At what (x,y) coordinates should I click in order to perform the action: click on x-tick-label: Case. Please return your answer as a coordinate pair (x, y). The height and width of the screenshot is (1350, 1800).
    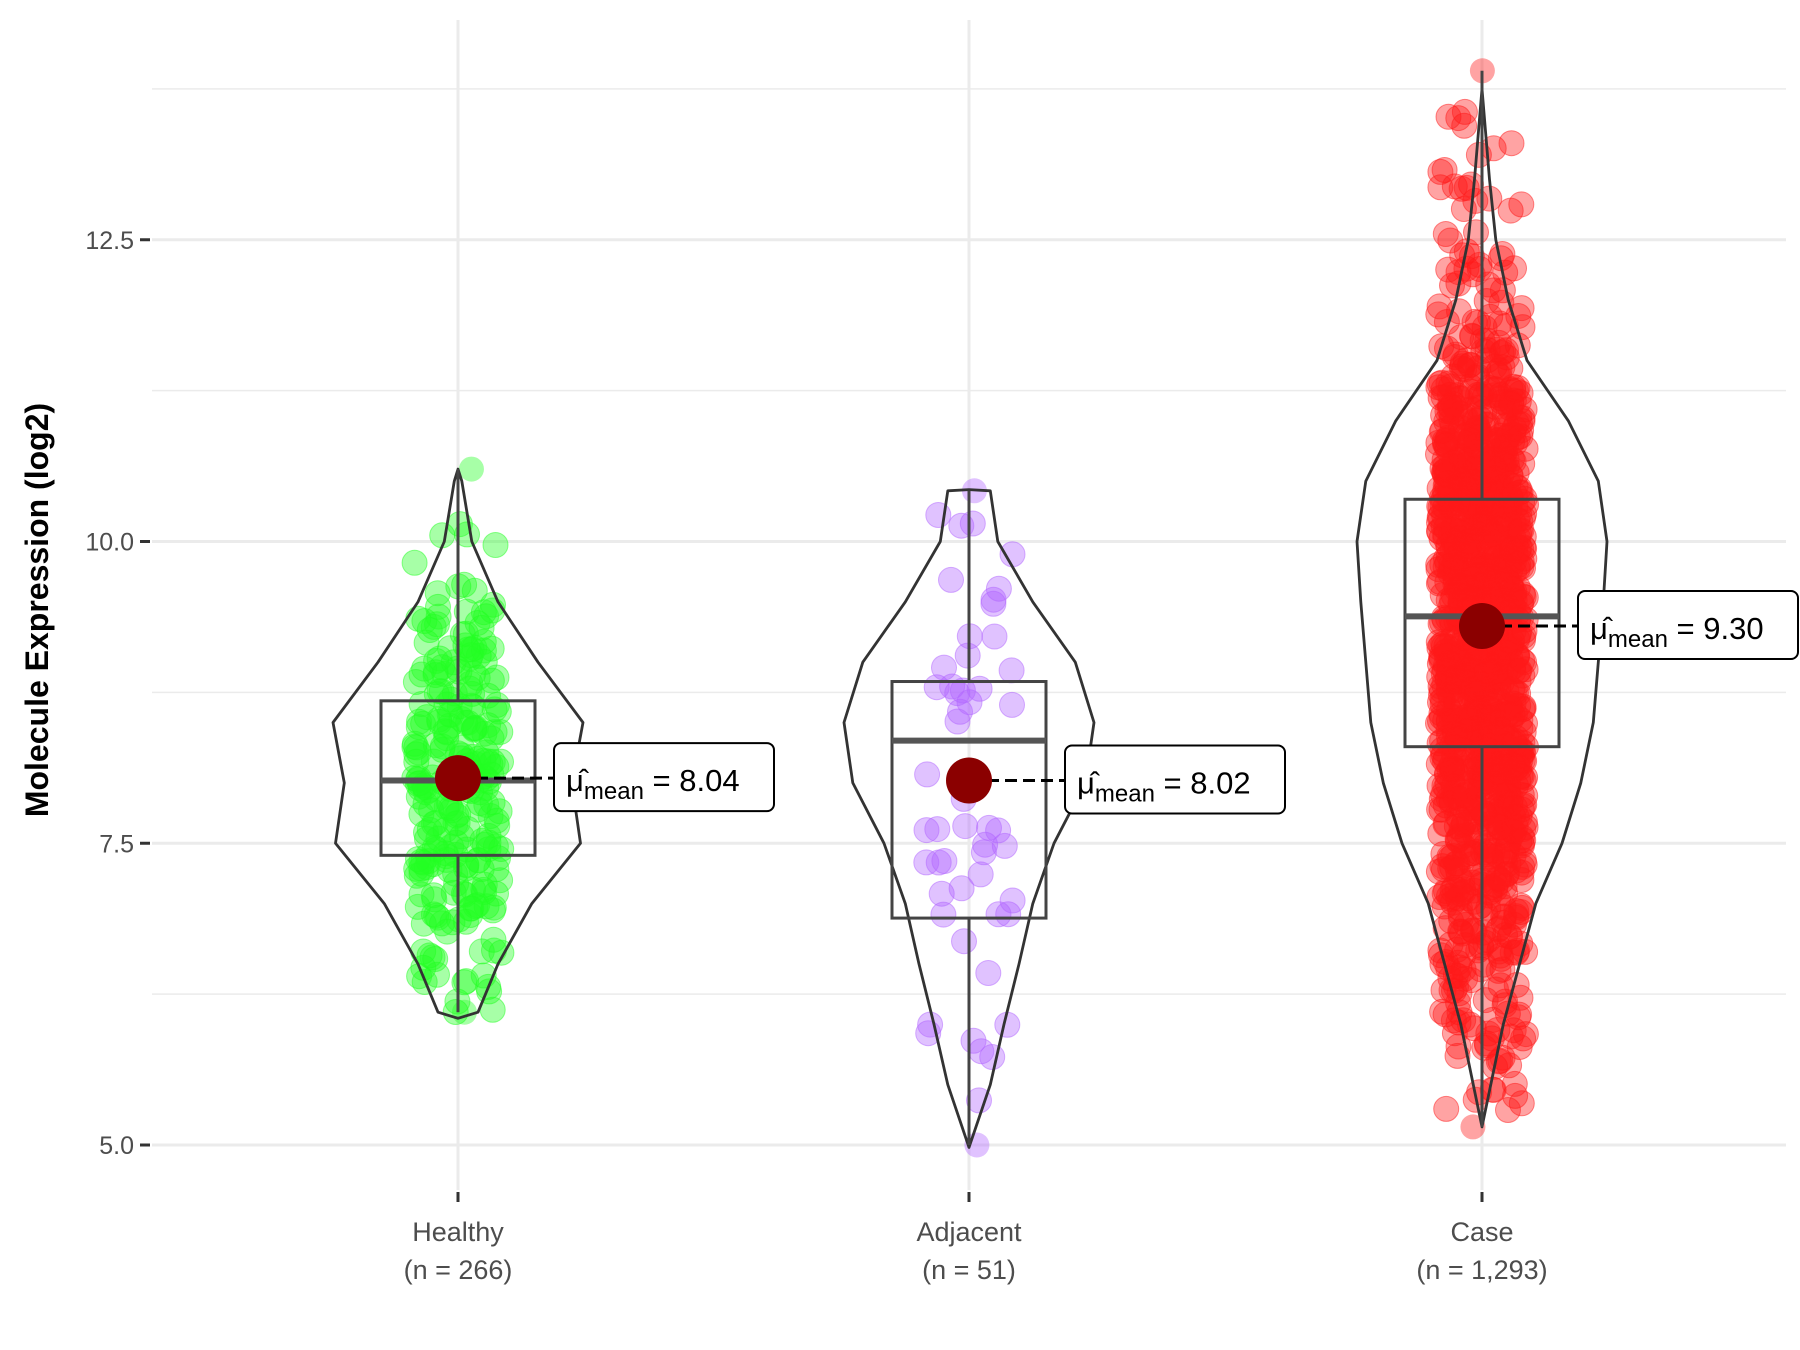
    Looking at the image, I should click on (1481, 1232).